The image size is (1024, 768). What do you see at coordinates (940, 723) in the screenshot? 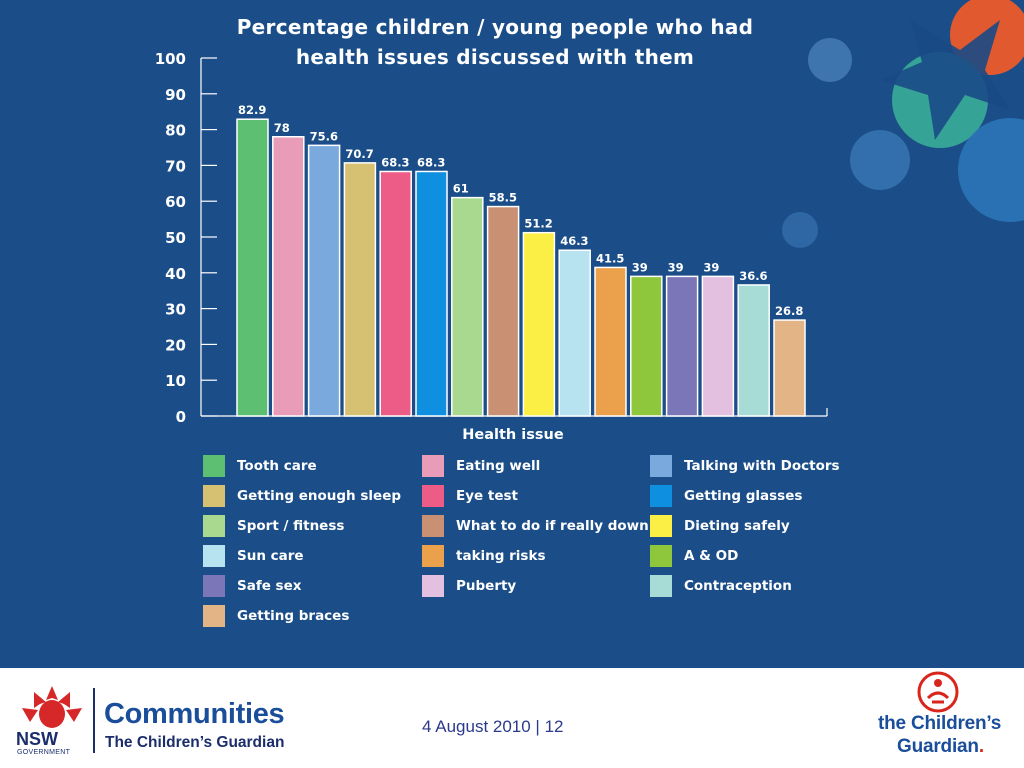
I see `childrens-guardian-logo-line-1: the Children’s` at bounding box center [940, 723].